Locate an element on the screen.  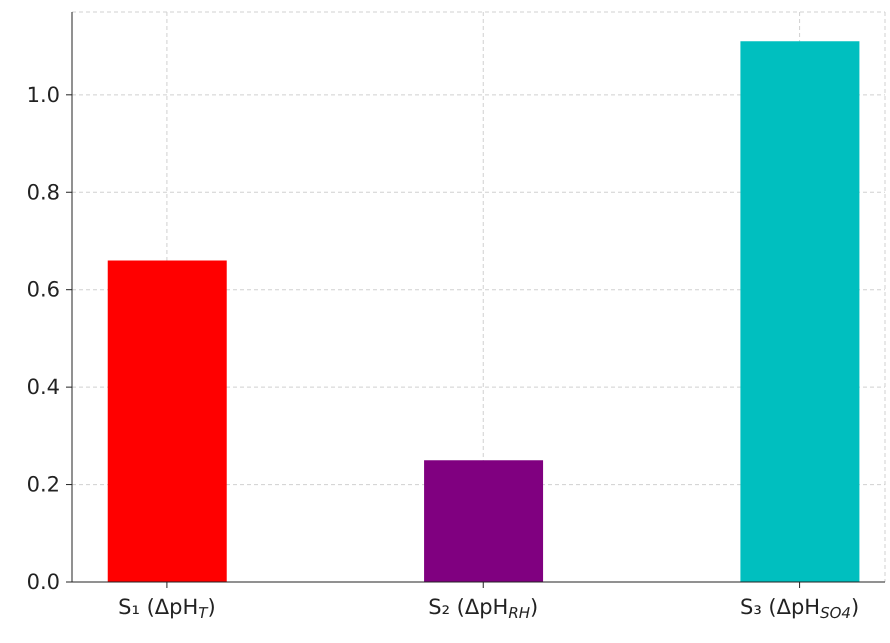
y-tick-label: 0.8 is located at coordinates (43, 192).